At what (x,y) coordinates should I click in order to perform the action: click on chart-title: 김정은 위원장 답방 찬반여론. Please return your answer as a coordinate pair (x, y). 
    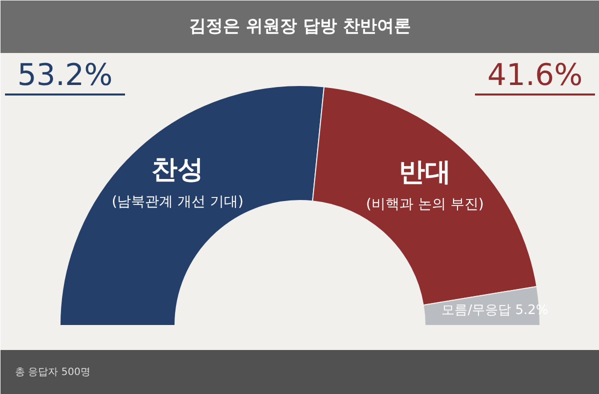
    Looking at the image, I should click on (300, 26).